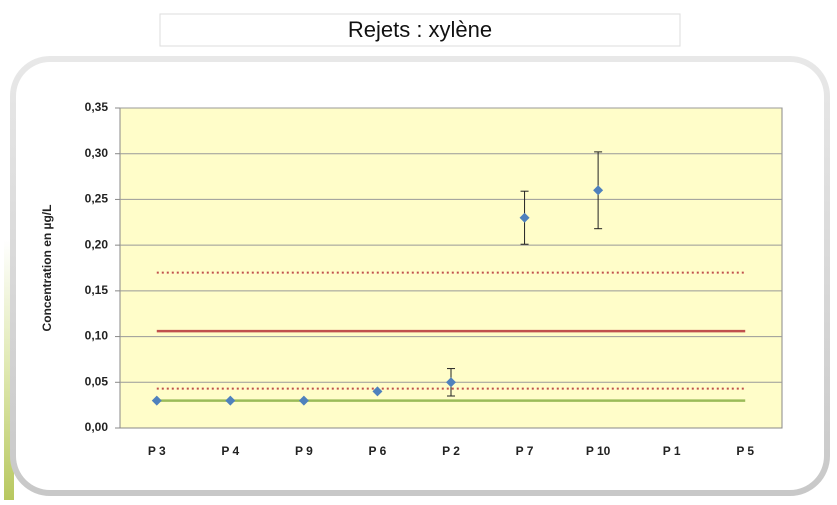 The image size is (837, 505). Describe the element at coordinates (230, 451) in the screenshot. I see `x-tick-label: P 4` at that location.